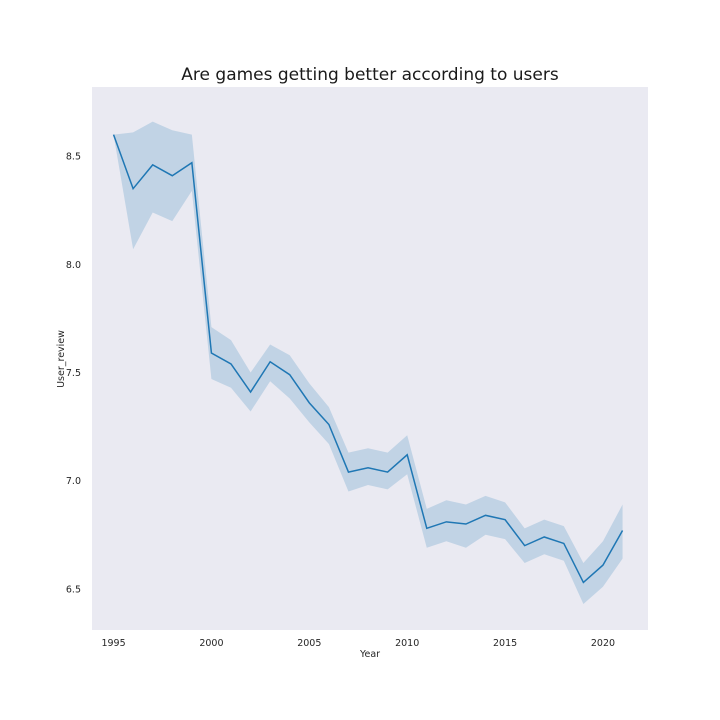 The width and height of the screenshot is (720, 720). I want to click on y-axis-ticks: 6.5 7.0 7.5 8.0 8.5, so click(73, 374).